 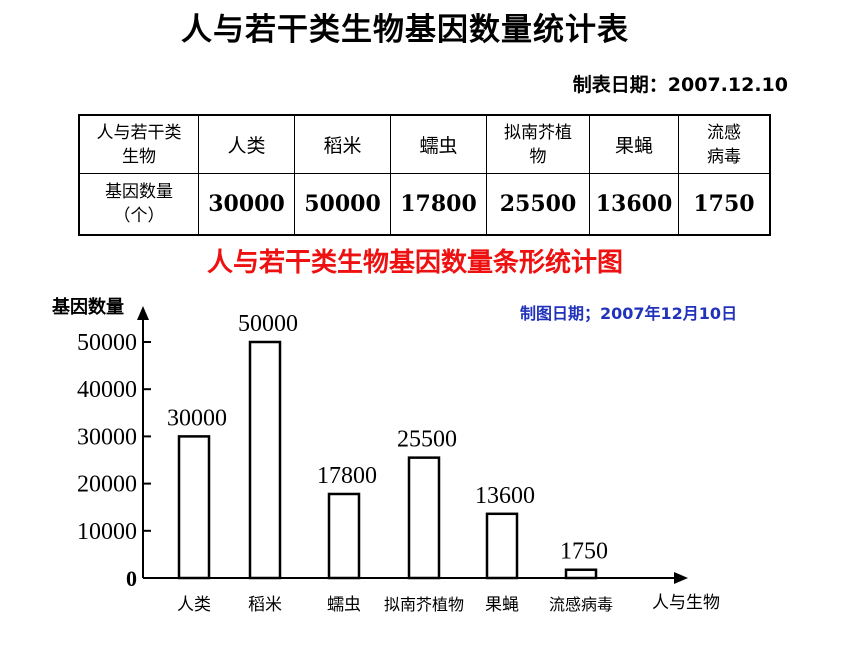 What do you see at coordinates (342, 144) in the screenshot?
I see `table-cell: 稻米` at bounding box center [342, 144].